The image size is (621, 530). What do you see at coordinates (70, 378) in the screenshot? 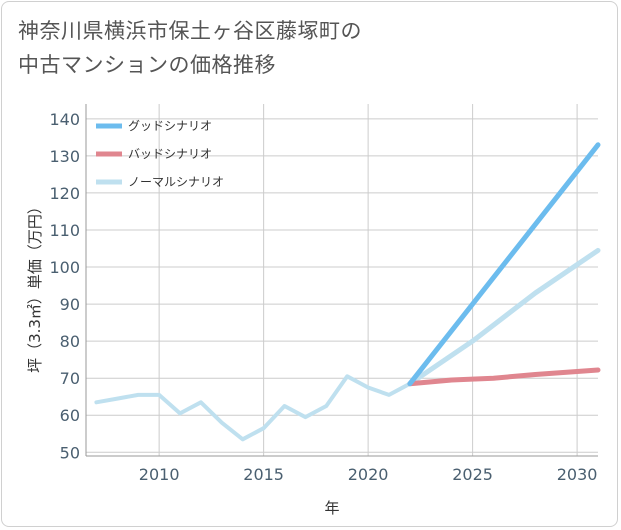
I see `y-tick-70: 70` at bounding box center [70, 378].